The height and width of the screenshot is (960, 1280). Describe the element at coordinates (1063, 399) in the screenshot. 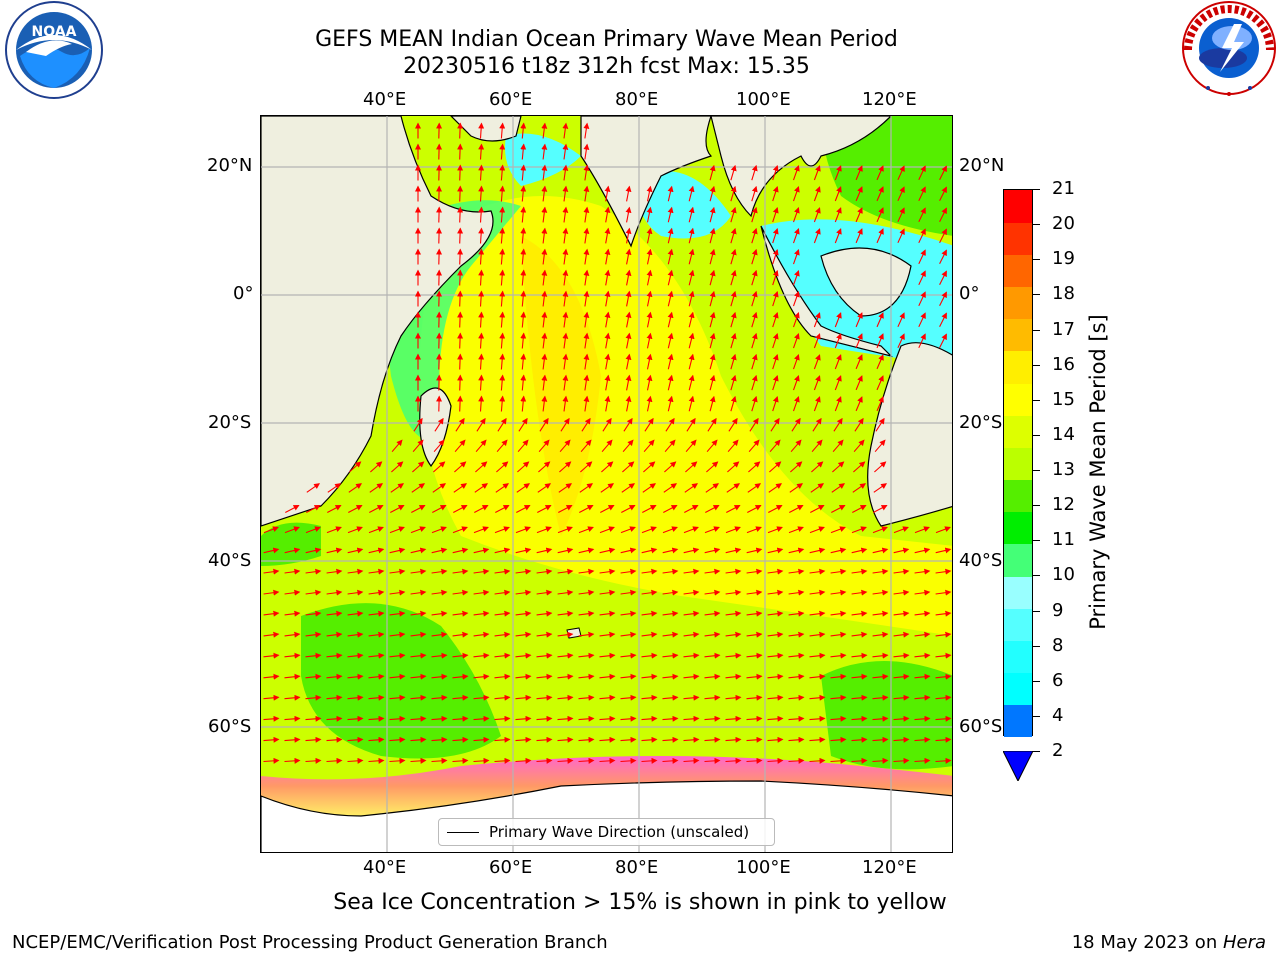

I see `colorbar-tick-label: 15` at that location.